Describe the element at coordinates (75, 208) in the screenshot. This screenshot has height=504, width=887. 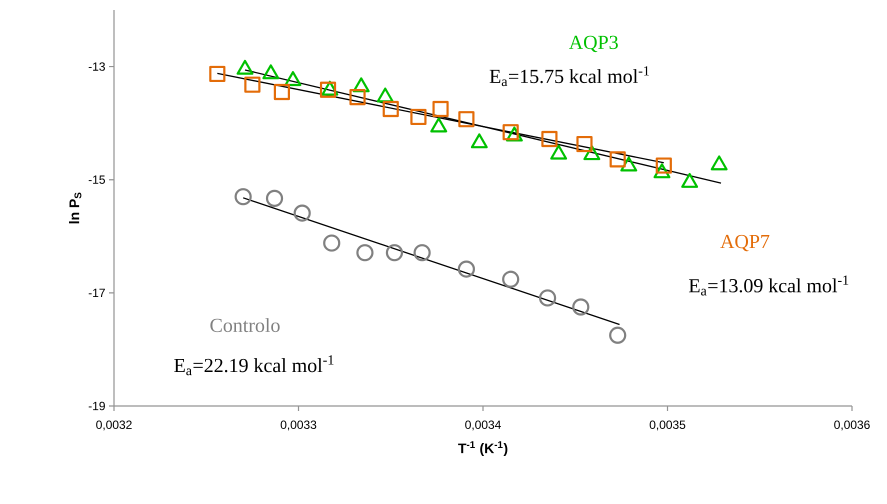
I see `text: ln P$_{S}$` at that location.